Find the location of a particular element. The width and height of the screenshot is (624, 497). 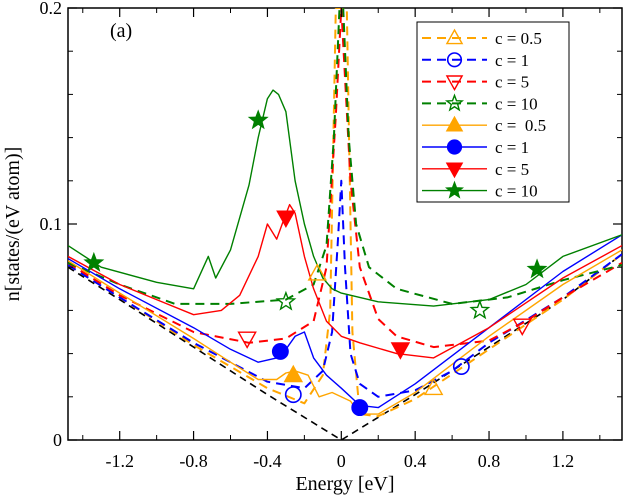

x-tick-label: -0.8 is located at coordinates (193, 461).